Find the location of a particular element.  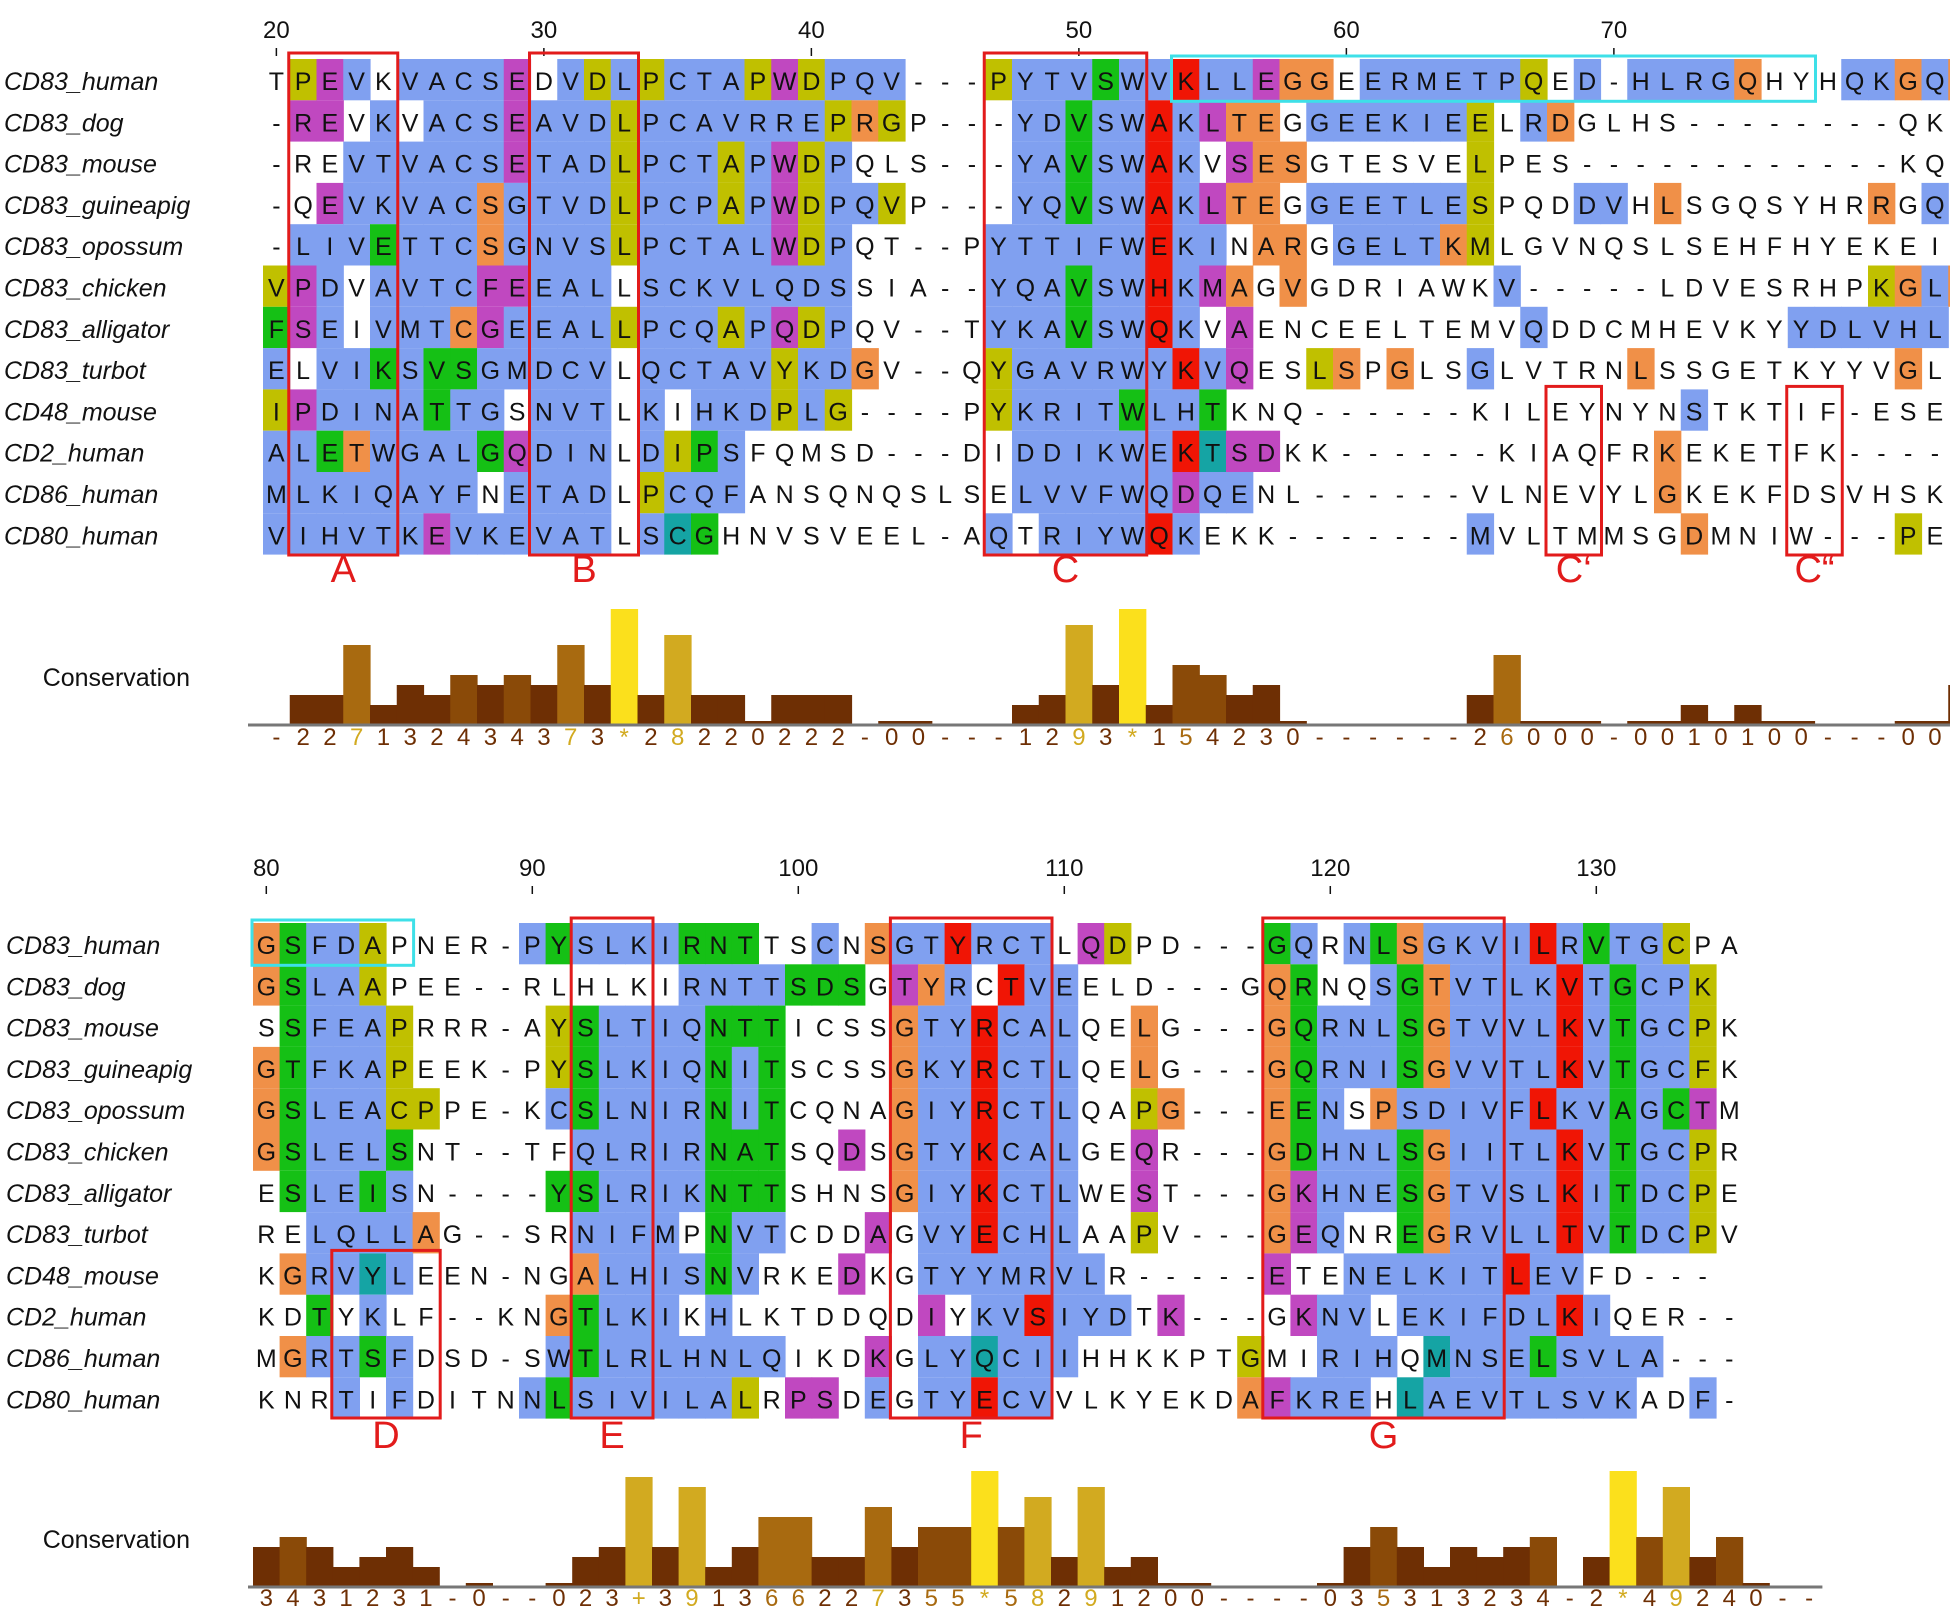

residue: M is located at coordinates (1480, 330).